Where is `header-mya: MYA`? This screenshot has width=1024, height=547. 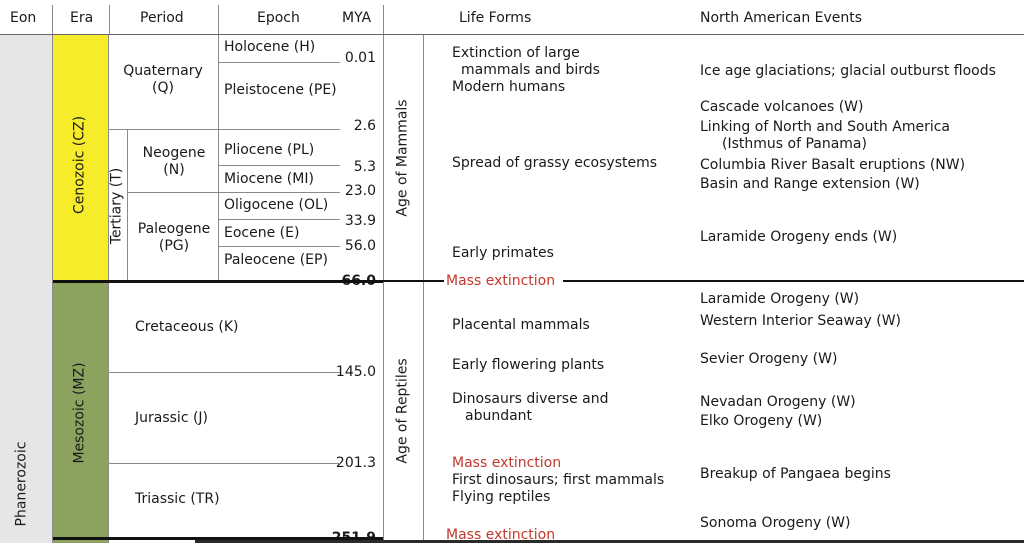 header-mya: MYA is located at coordinates (357, 18).